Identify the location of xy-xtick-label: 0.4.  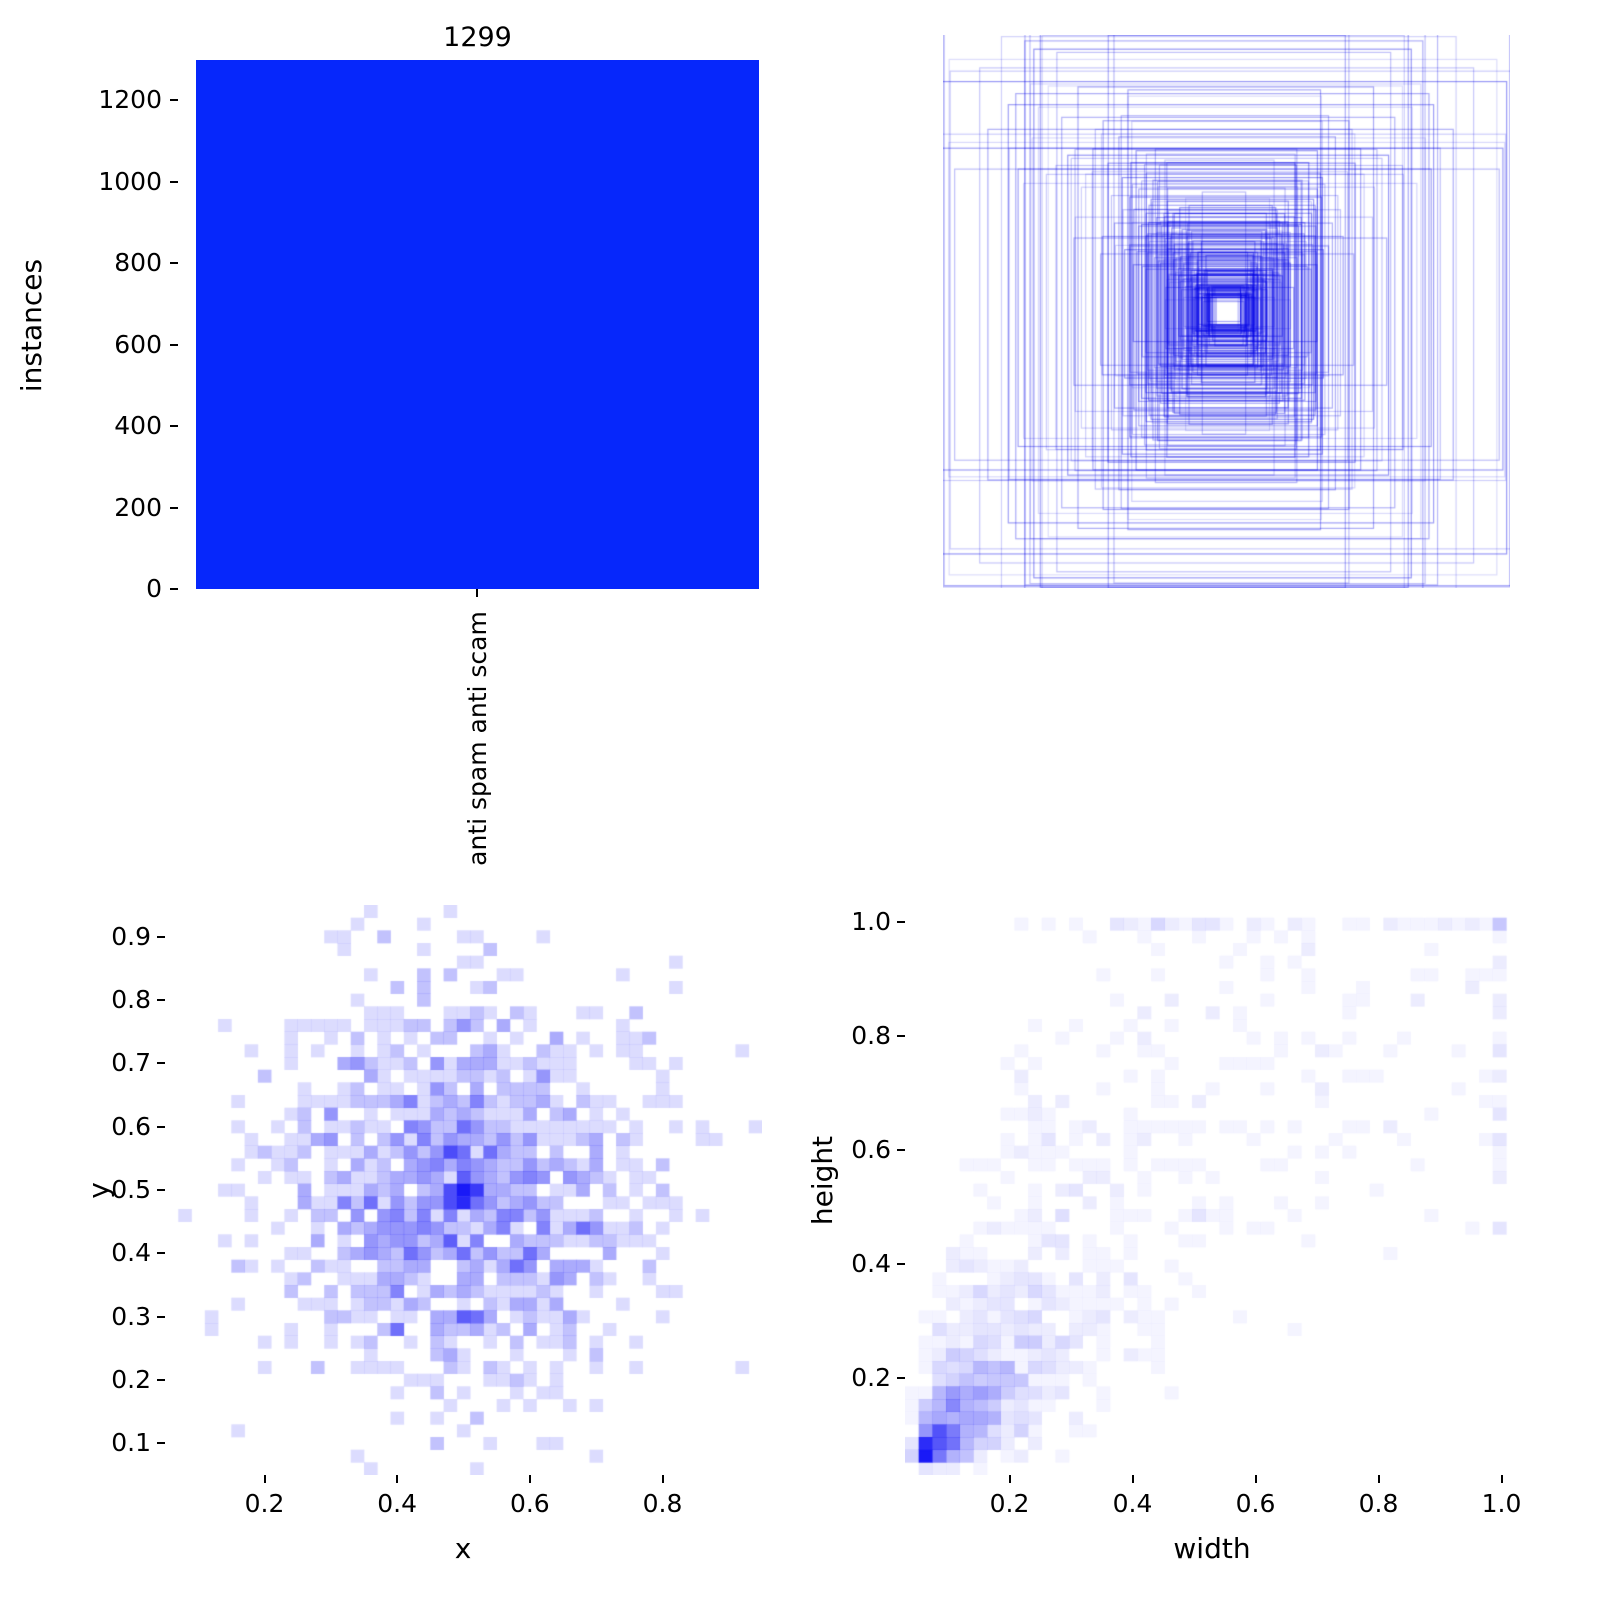
(397, 1503).